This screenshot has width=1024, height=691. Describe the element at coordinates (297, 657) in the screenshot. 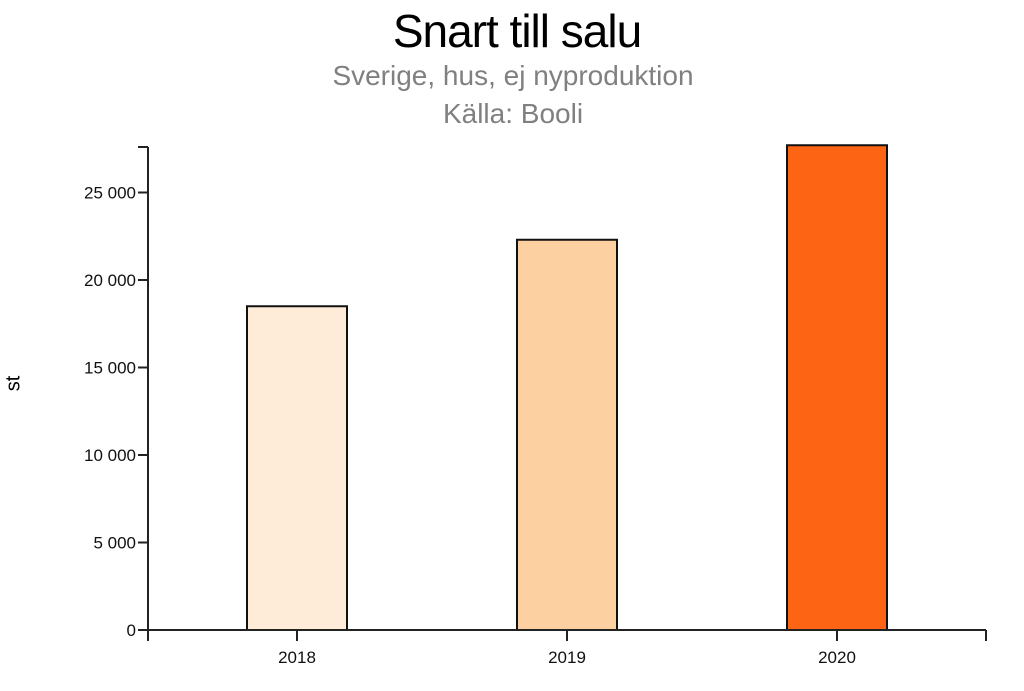

I see `x-tick-label: 2018` at that location.